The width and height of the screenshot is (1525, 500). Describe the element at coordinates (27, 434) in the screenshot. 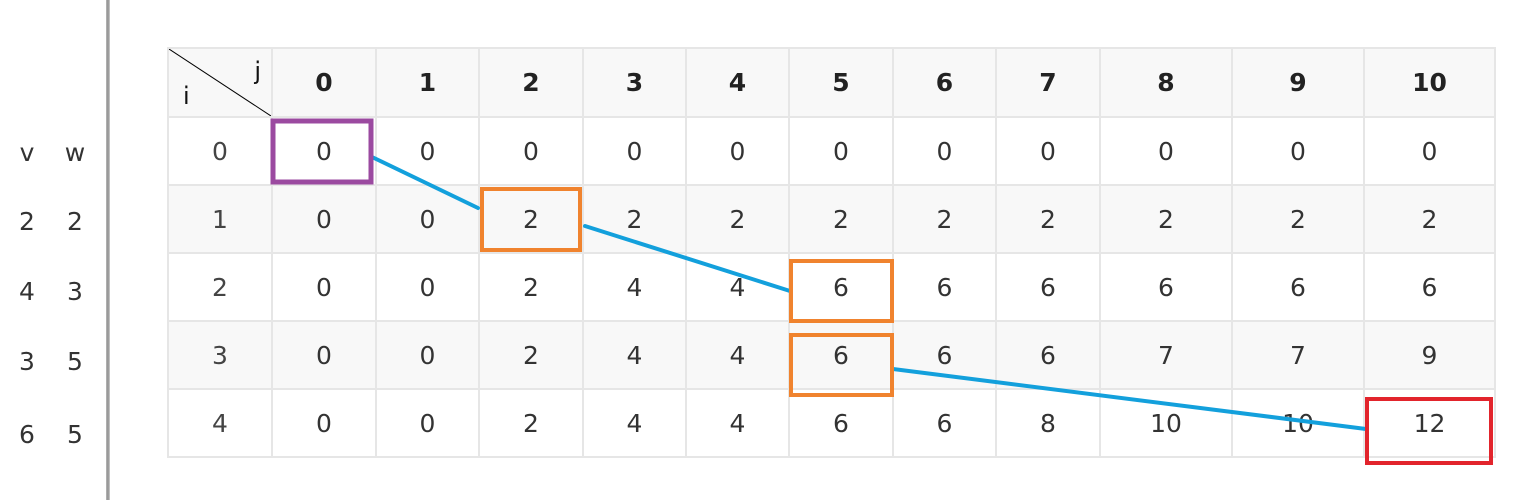

I see `item-4-value: 6` at that location.